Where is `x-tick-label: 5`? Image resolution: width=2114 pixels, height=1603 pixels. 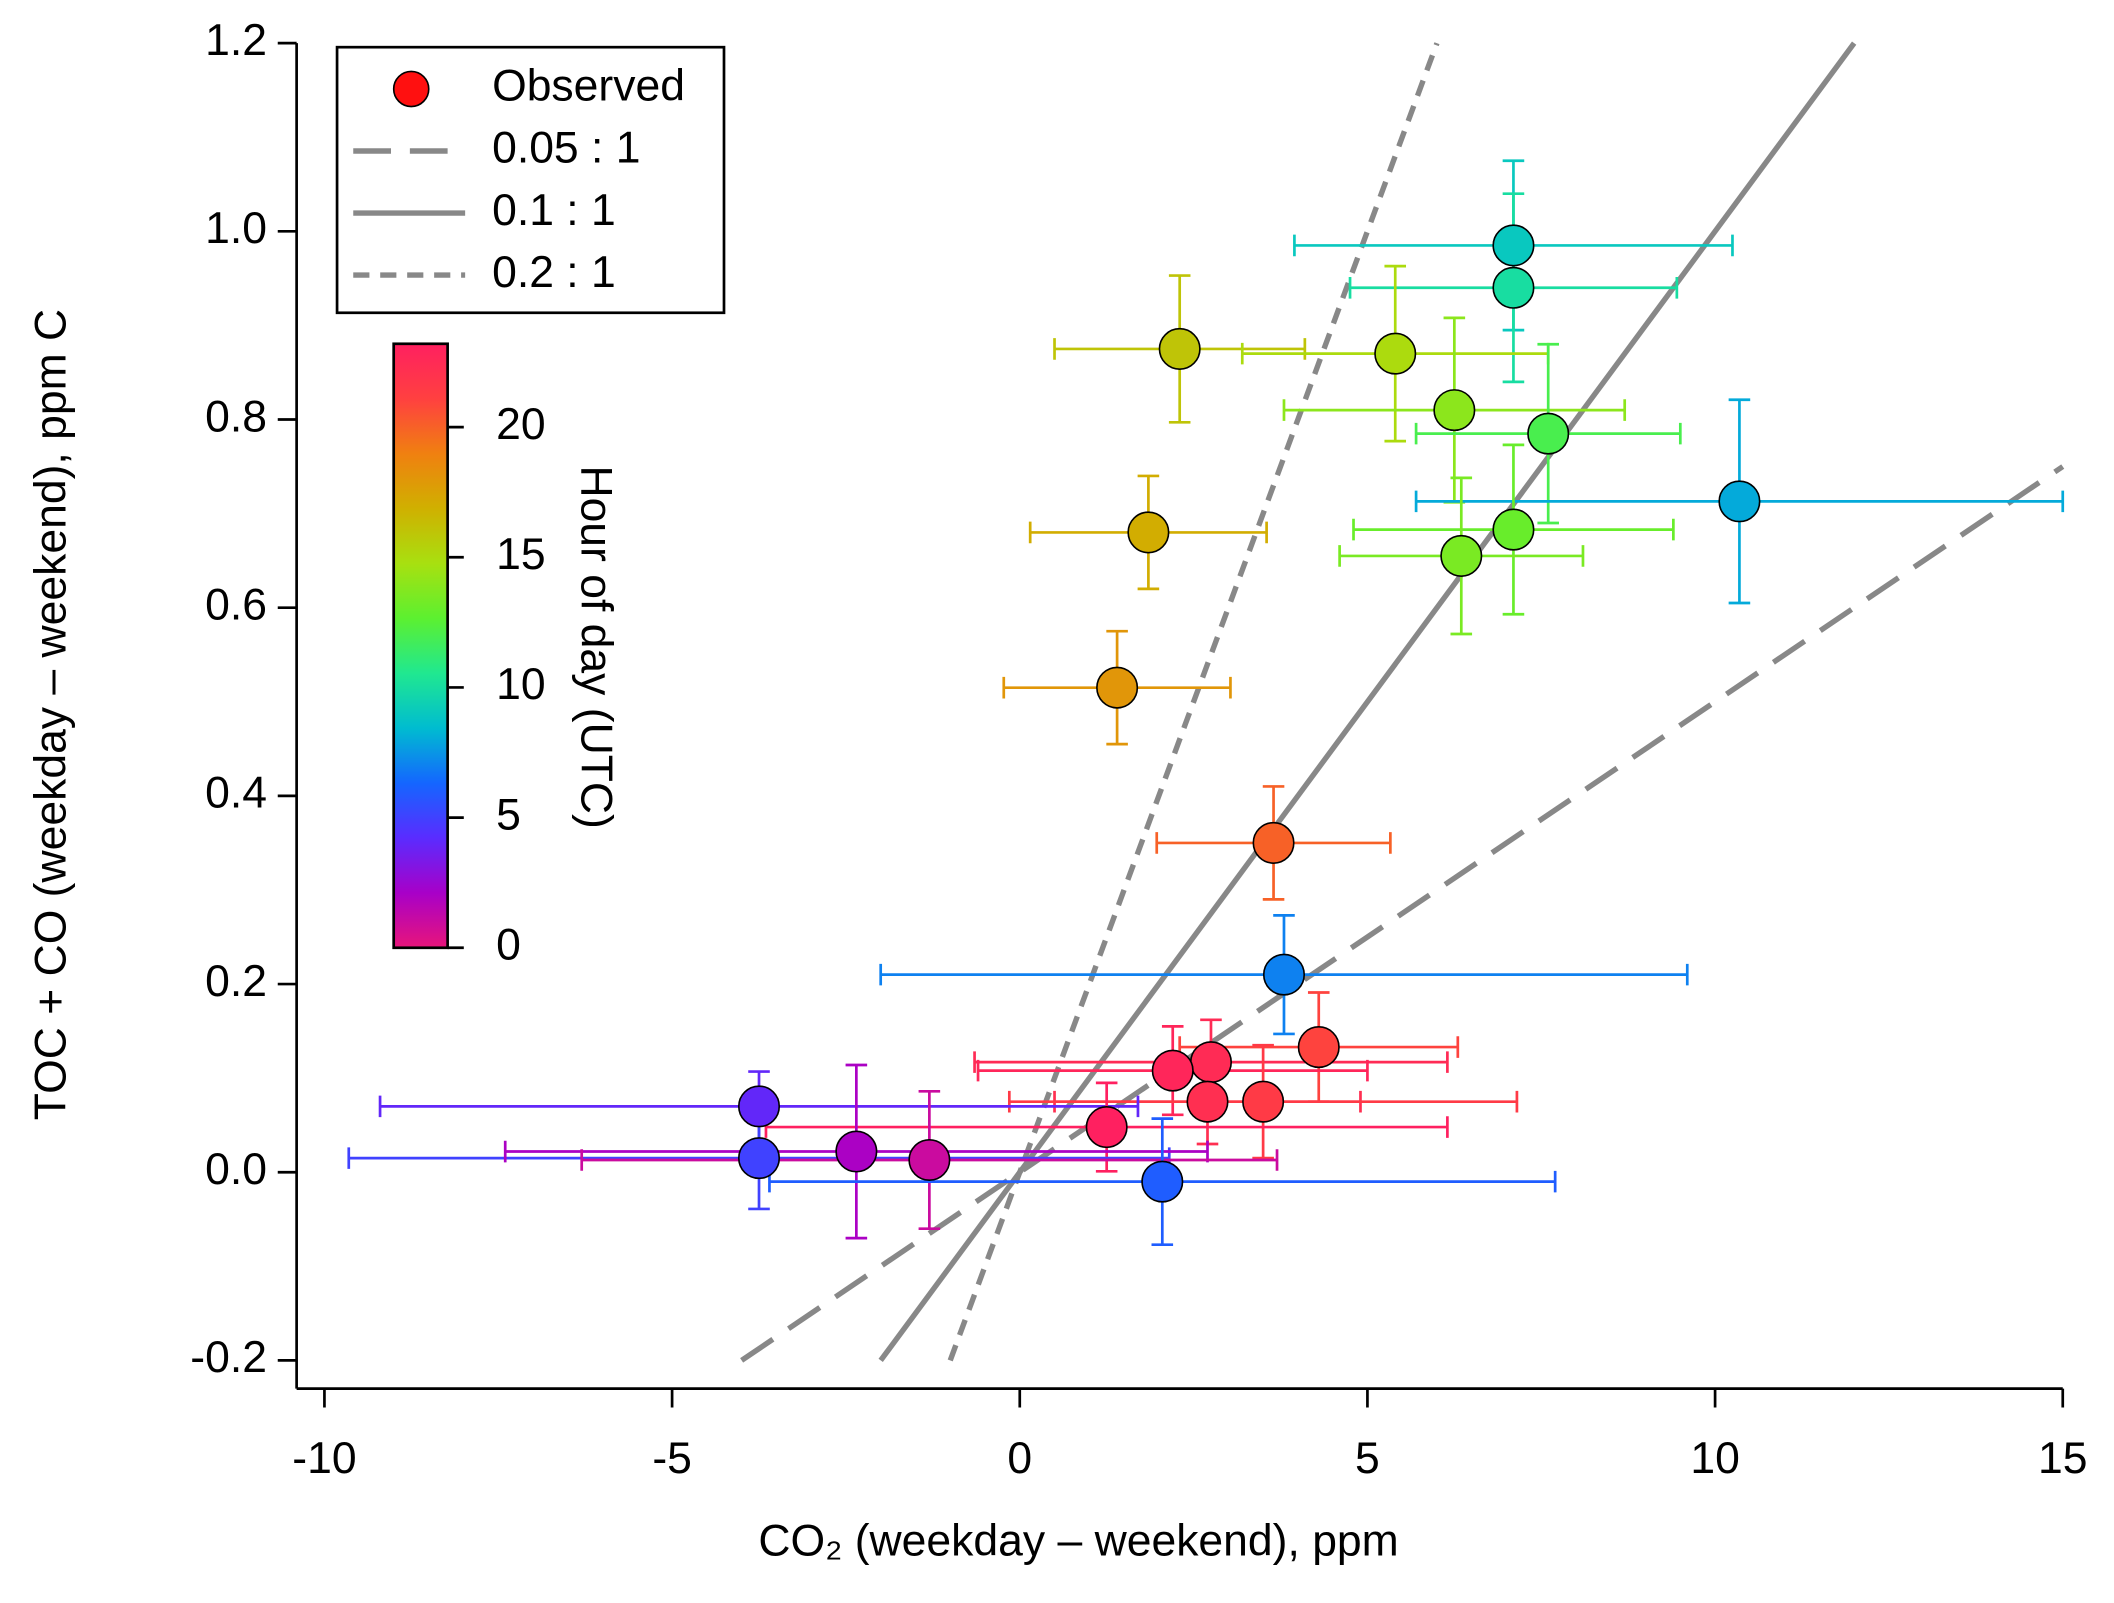 x-tick-label: 5 is located at coordinates (1367, 1458).